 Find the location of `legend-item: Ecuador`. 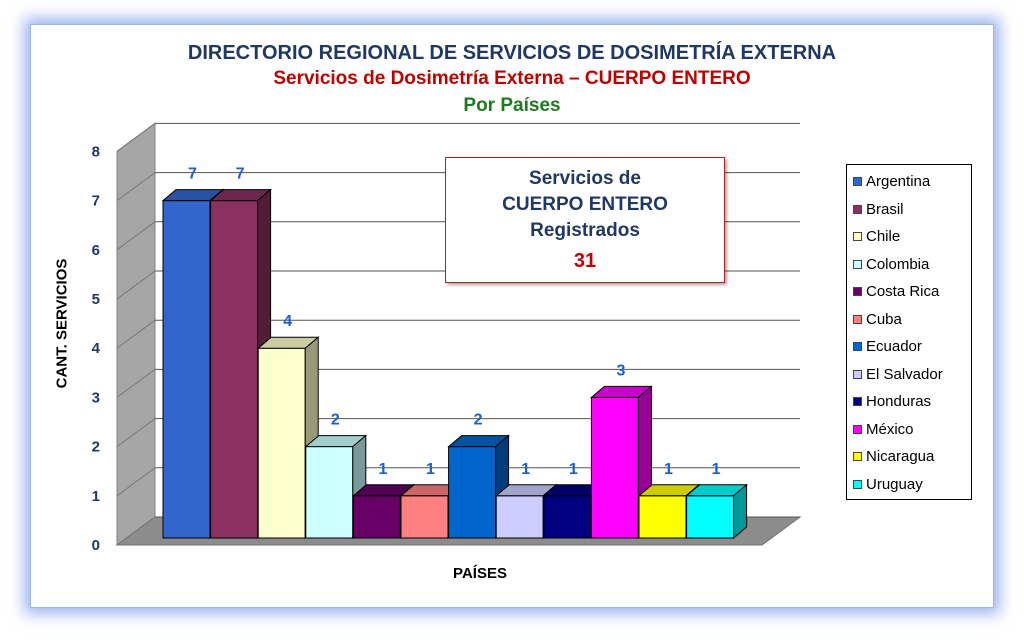

legend-item: Ecuador is located at coordinates (912, 347).